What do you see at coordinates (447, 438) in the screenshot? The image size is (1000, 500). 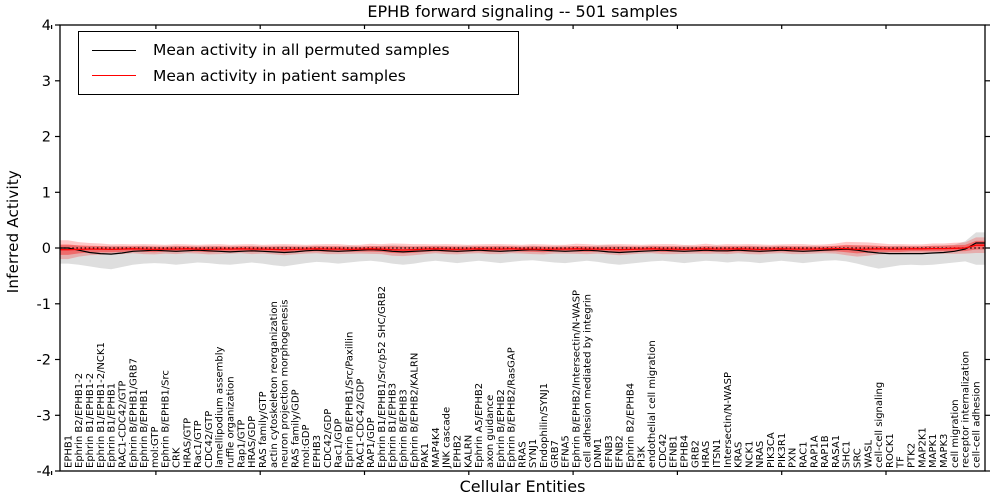 I see `x-category-label: JNK cascade` at bounding box center [447, 438].